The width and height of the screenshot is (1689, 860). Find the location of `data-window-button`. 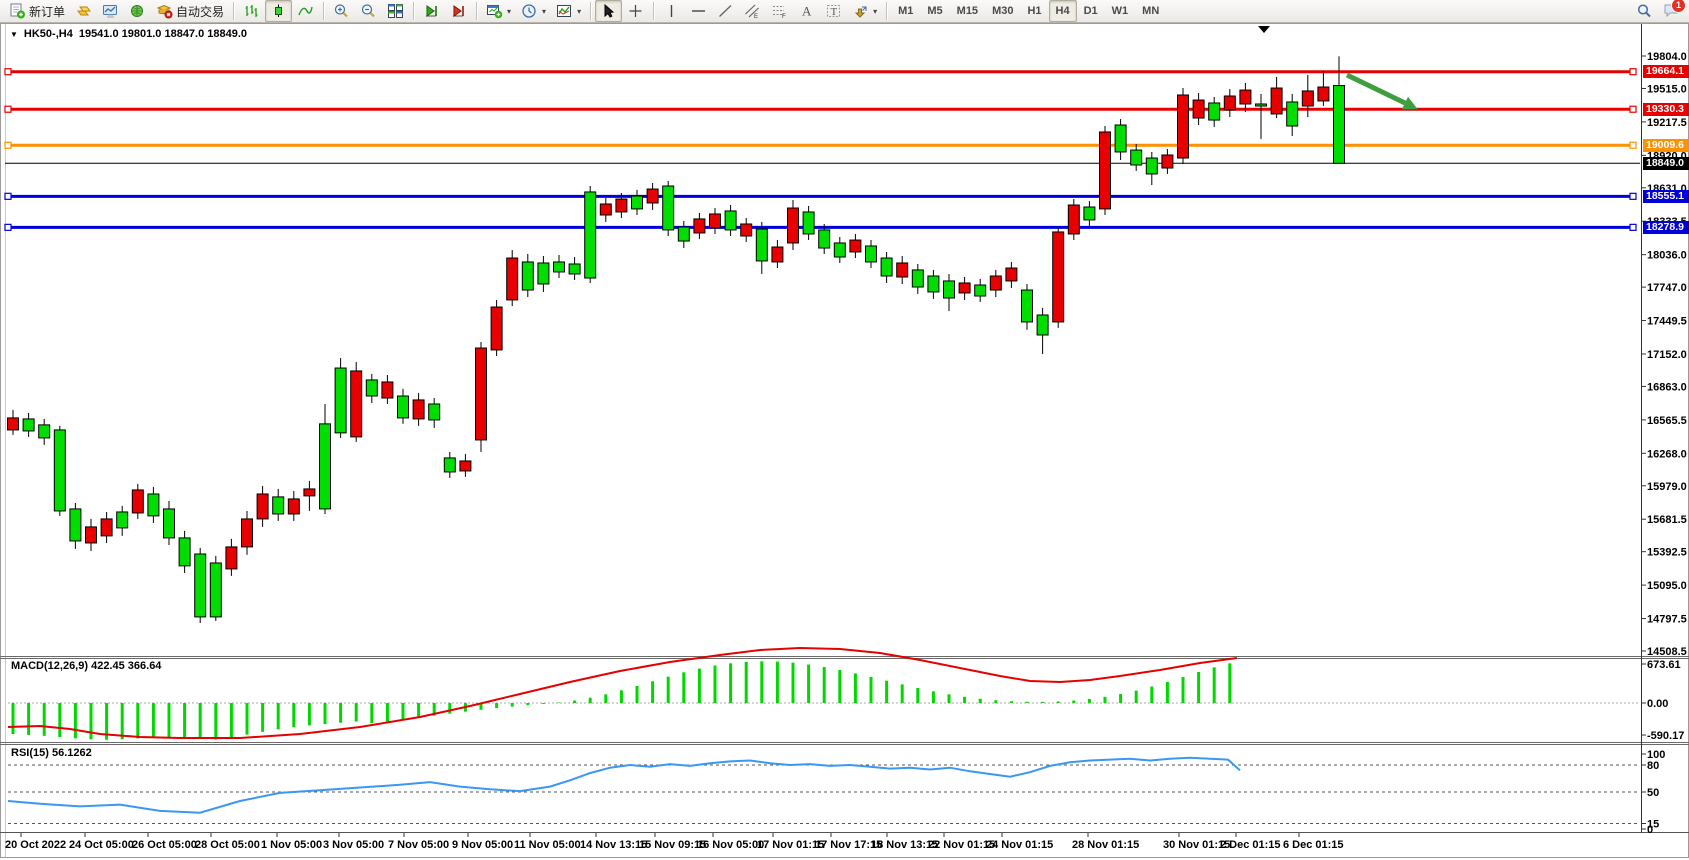

data-window-button is located at coordinates (137, 11).